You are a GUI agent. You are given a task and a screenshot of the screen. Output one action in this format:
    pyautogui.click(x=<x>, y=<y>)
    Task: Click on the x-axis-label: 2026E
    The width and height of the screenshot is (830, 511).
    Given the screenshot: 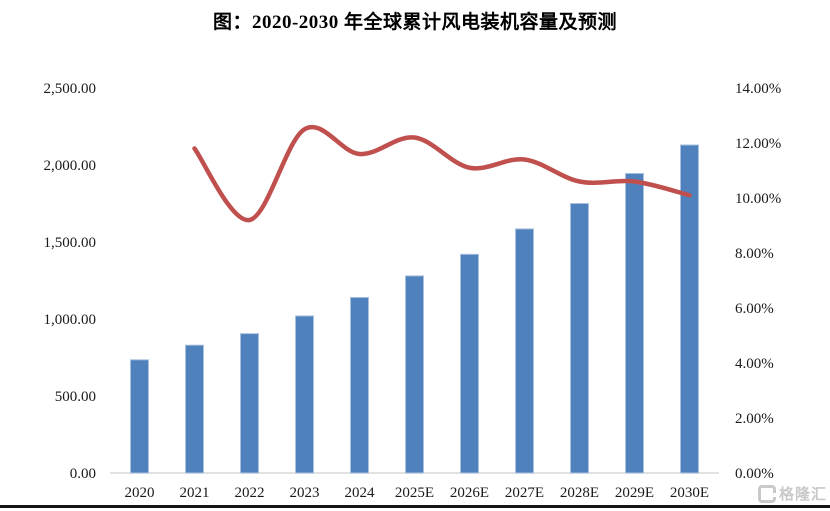 What is the action you would take?
    pyautogui.click(x=469, y=493)
    